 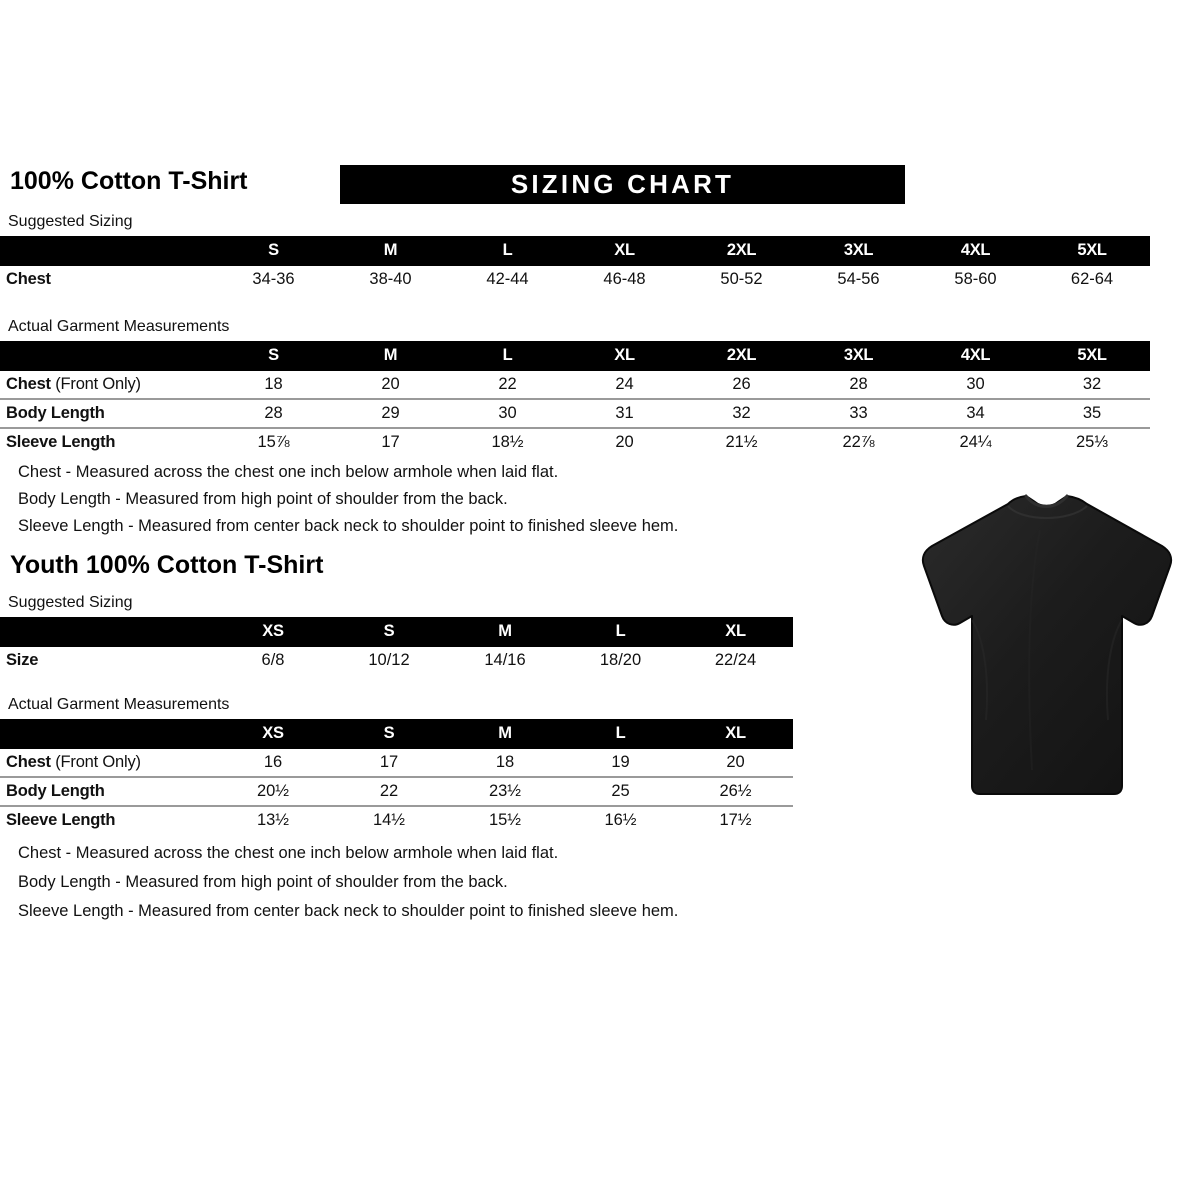 I want to click on adult-actual-col-1: S, so click(x=273, y=355).